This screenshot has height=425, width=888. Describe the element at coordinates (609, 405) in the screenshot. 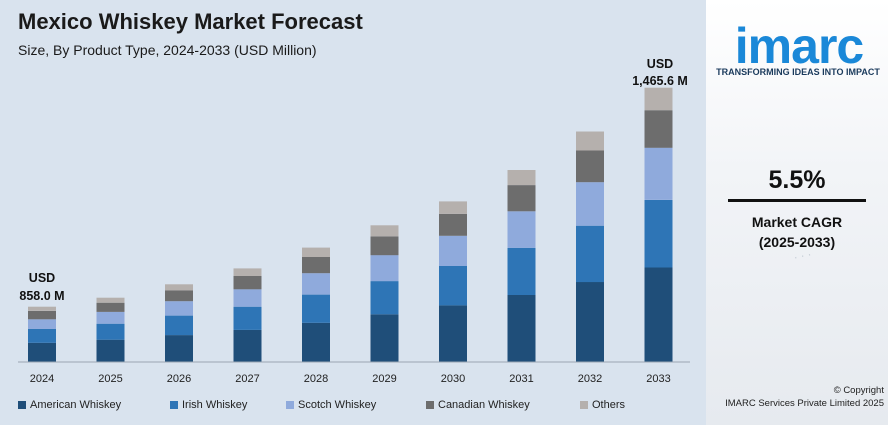

I see `legend-label: Others` at that location.